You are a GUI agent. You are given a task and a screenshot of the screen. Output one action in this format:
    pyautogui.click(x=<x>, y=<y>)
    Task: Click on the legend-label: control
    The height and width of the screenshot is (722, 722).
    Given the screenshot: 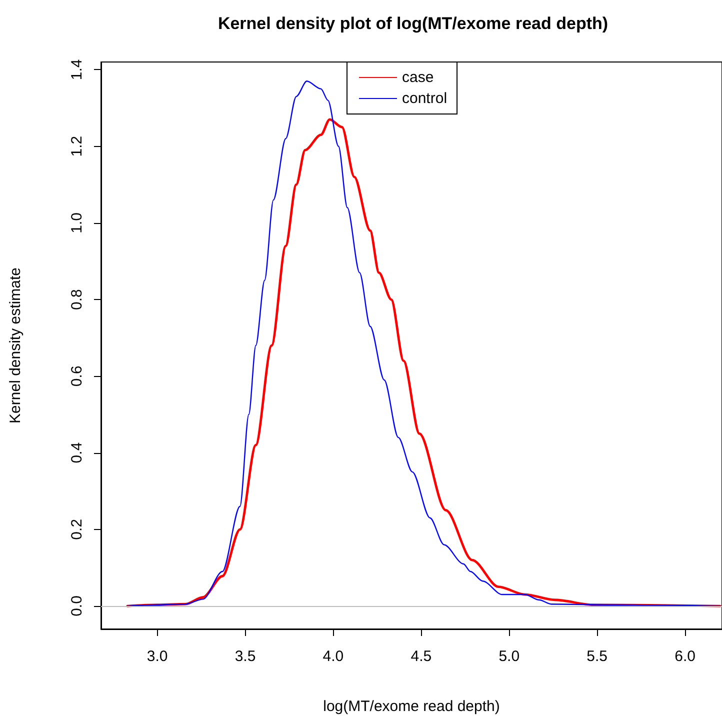 What is the action you would take?
    pyautogui.click(x=425, y=98)
    